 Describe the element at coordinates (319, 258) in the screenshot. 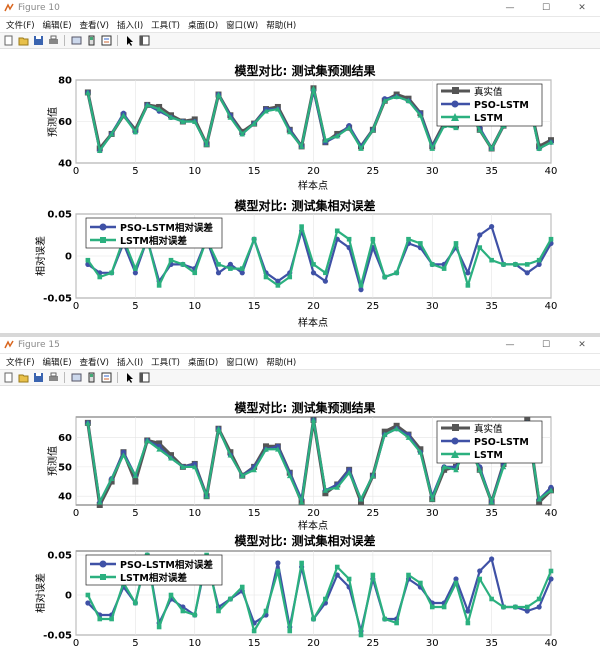

I see `bottom-series` at that location.